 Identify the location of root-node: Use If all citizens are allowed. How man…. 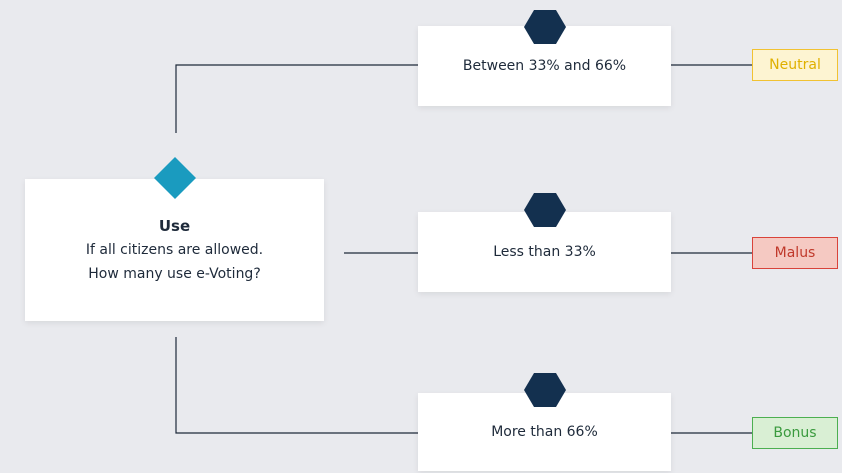
(174, 250).